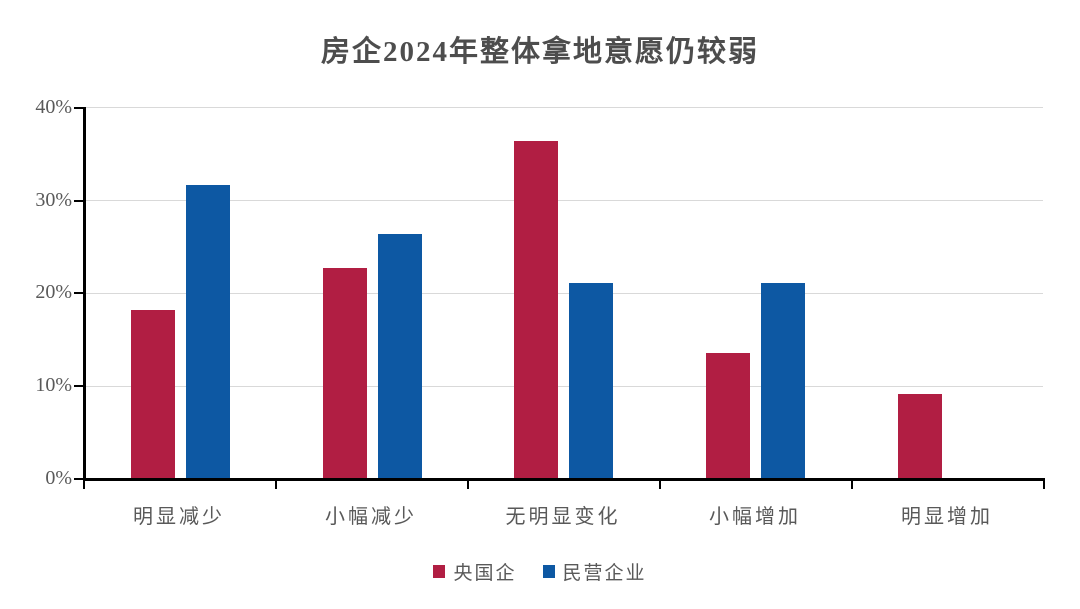  Describe the element at coordinates (539, 52) in the screenshot. I see `chart-title: 房企2024年整体拿地意愿仍较弱` at that location.